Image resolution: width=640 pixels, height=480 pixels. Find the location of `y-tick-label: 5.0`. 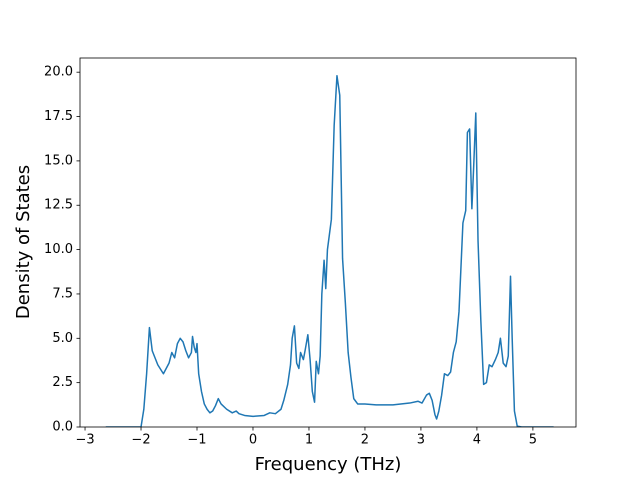

y-tick-label: 5.0 is located at coordinates (62, 338).